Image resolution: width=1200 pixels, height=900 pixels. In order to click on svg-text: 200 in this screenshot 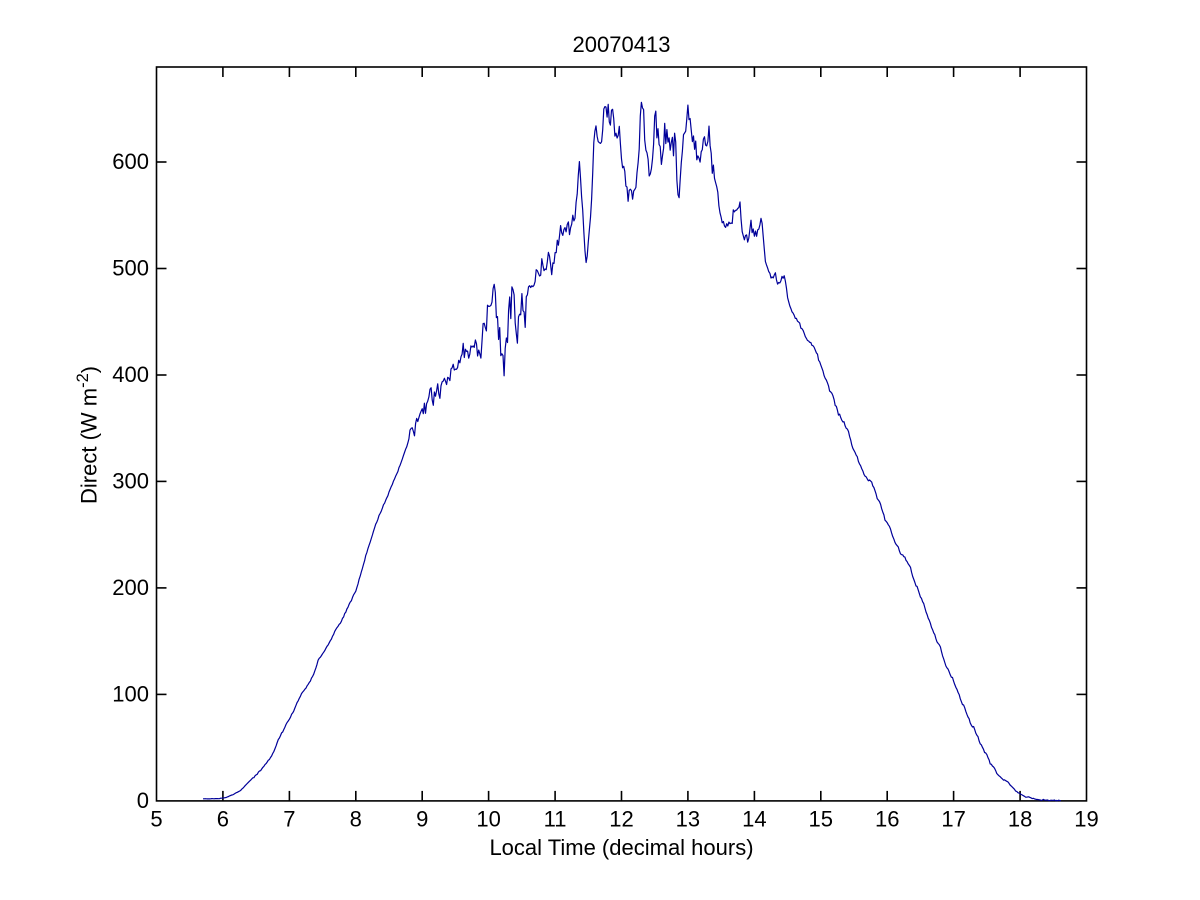, I will do `click(130, 587)`.